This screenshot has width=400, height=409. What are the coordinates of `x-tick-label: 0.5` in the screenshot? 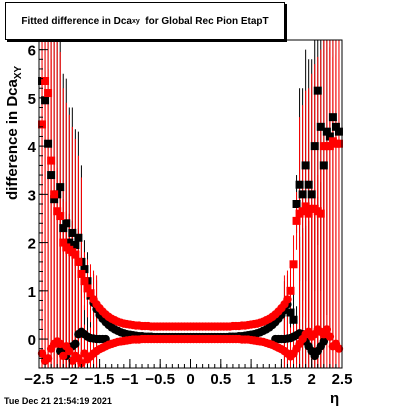 It's located at (220, 379).